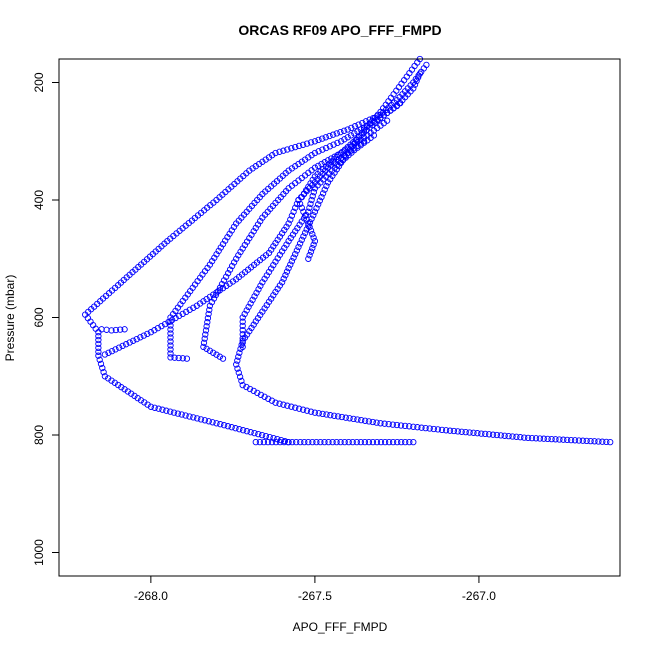 Image resolution: width=650 pixels, height=650 pixels. Describe the element at coordinates (39, 200) in the screenshot. I see `y-tick-label: 400` at that location.